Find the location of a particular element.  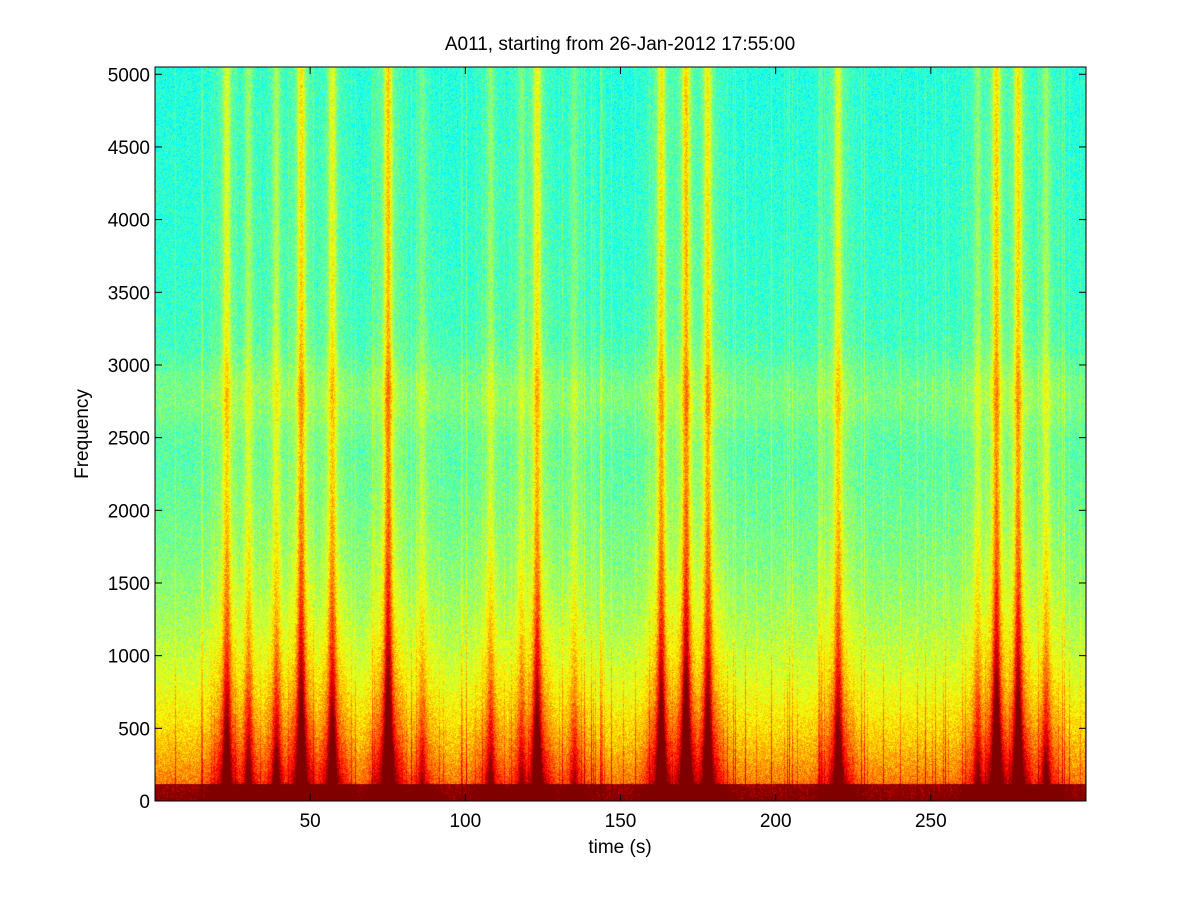

y-tick-label: 4000 is located at coordinates (129, 221).